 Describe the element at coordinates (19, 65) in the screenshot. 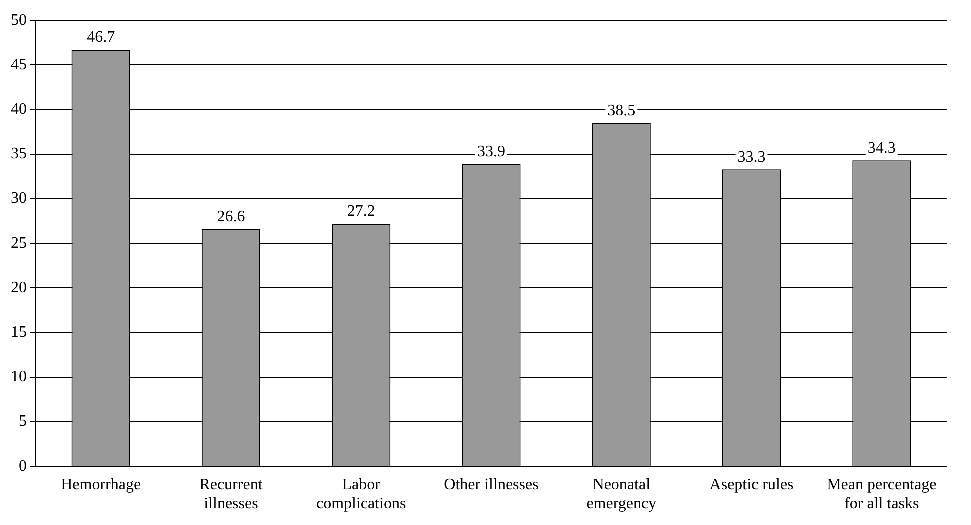

I see `y-tick-label: 45` at that location.